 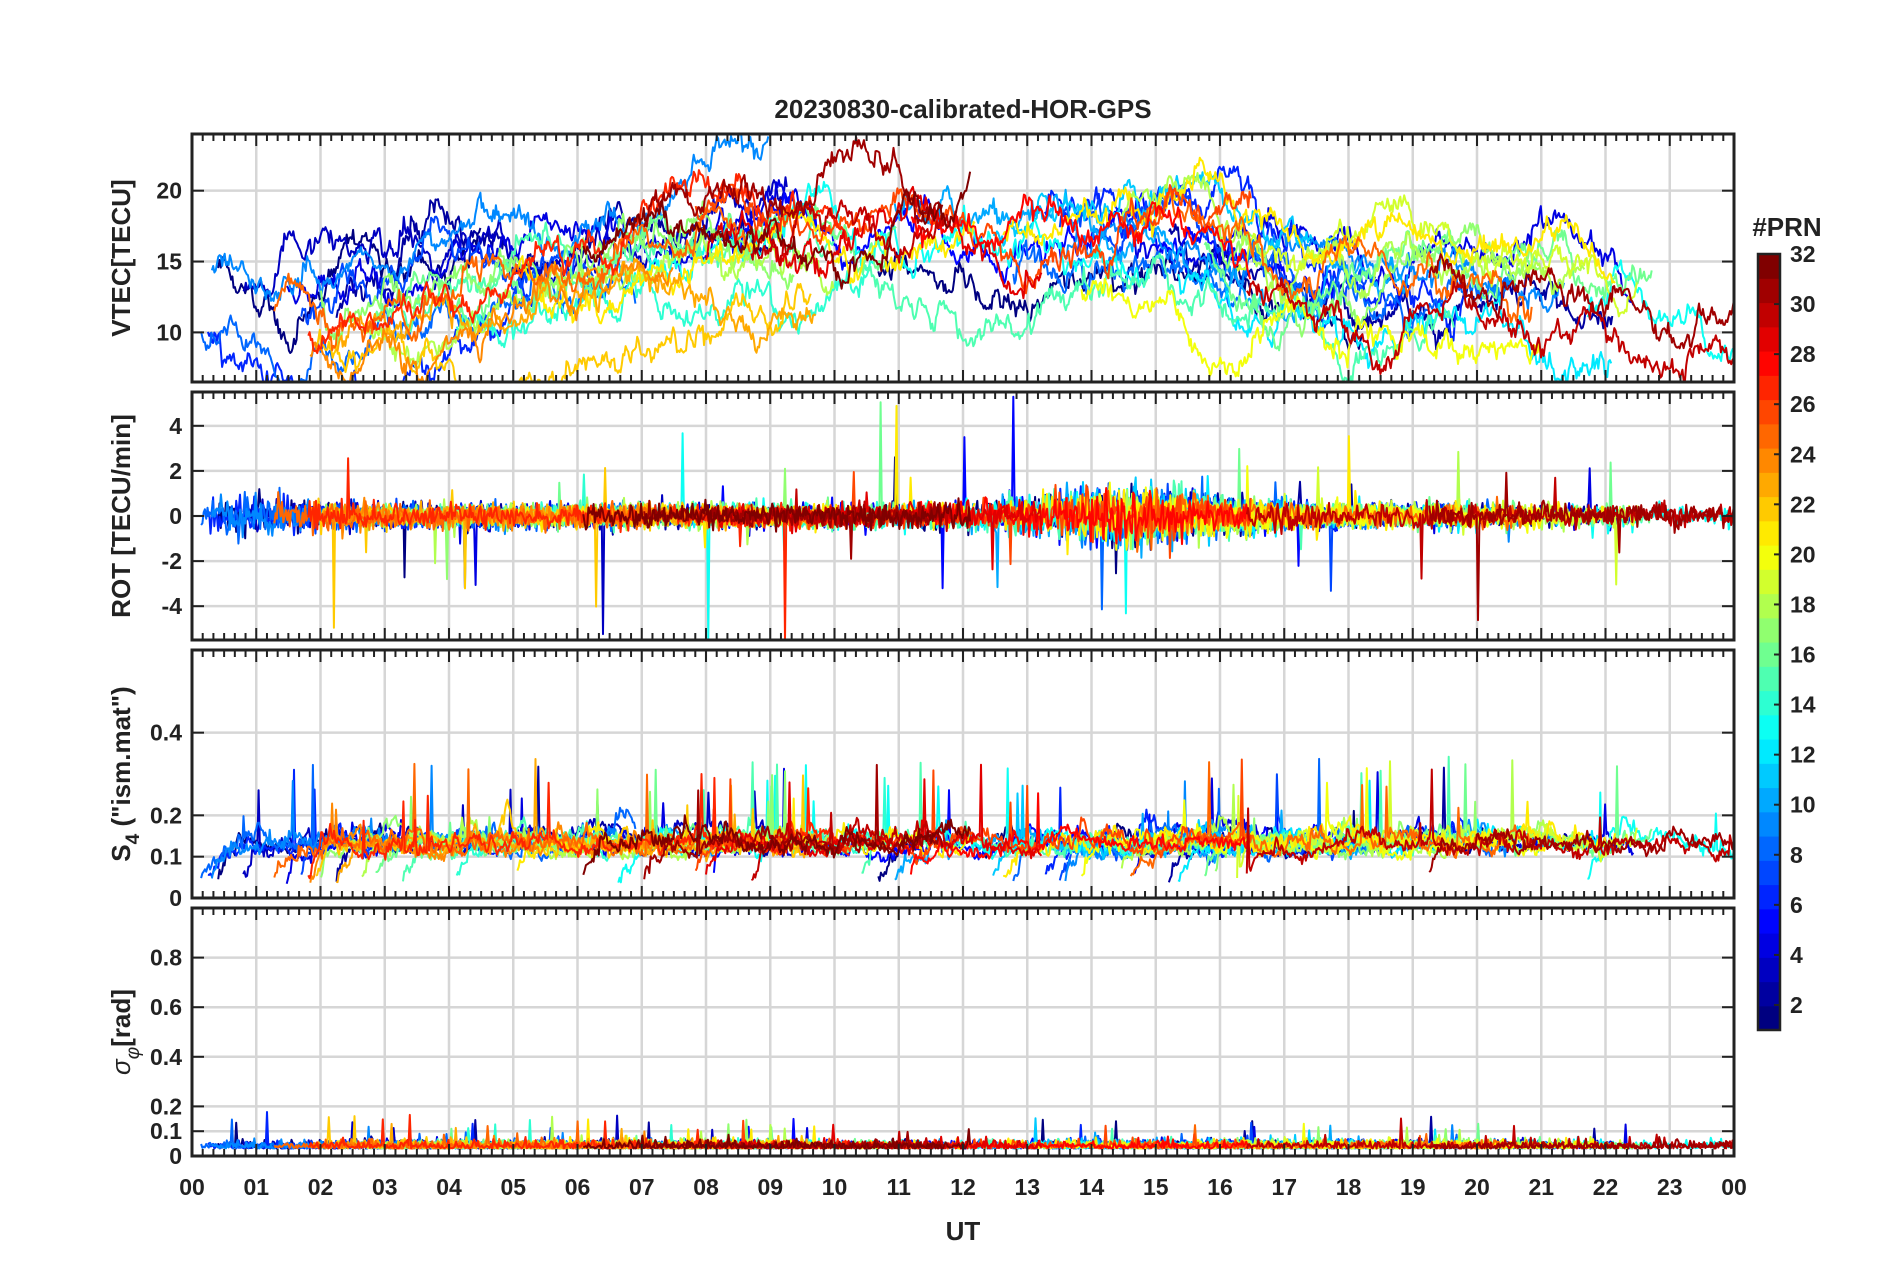 I want to click on colorbar-tick-label: 18, so click(x=1803, y=604).